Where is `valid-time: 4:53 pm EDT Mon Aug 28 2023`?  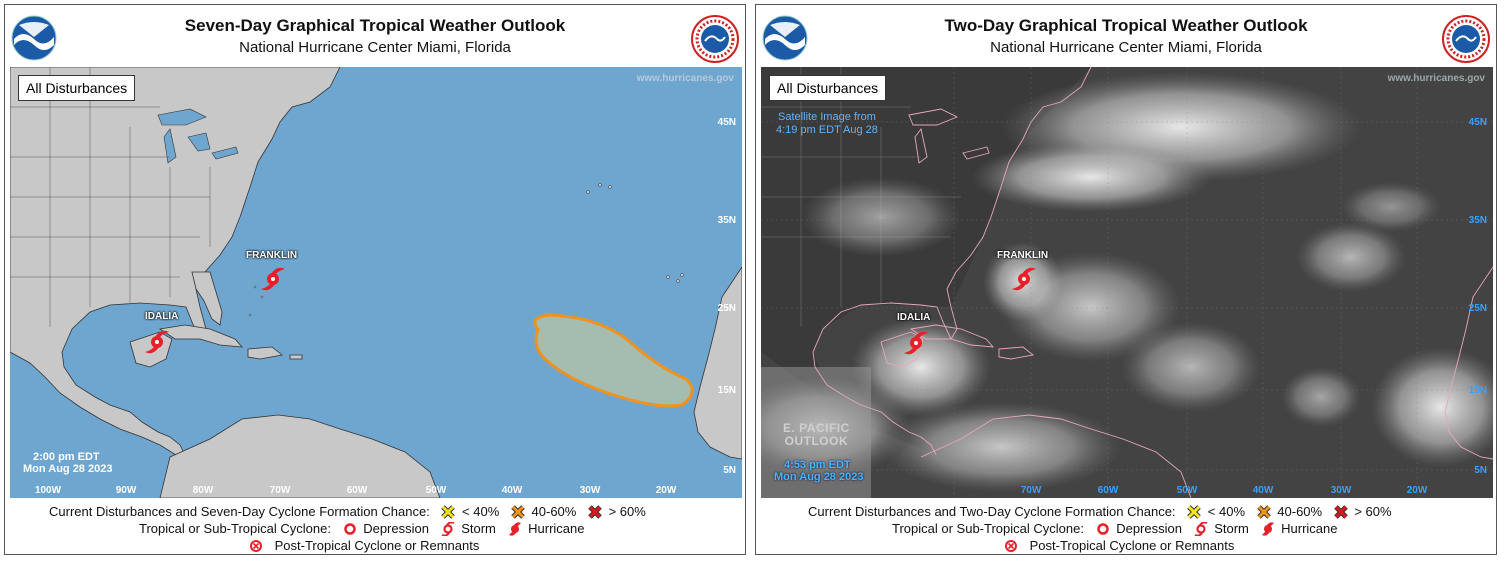
valid-time: 4:53 pm EDT Mon Aug 28 2023 is located at coordinates (818, 471).